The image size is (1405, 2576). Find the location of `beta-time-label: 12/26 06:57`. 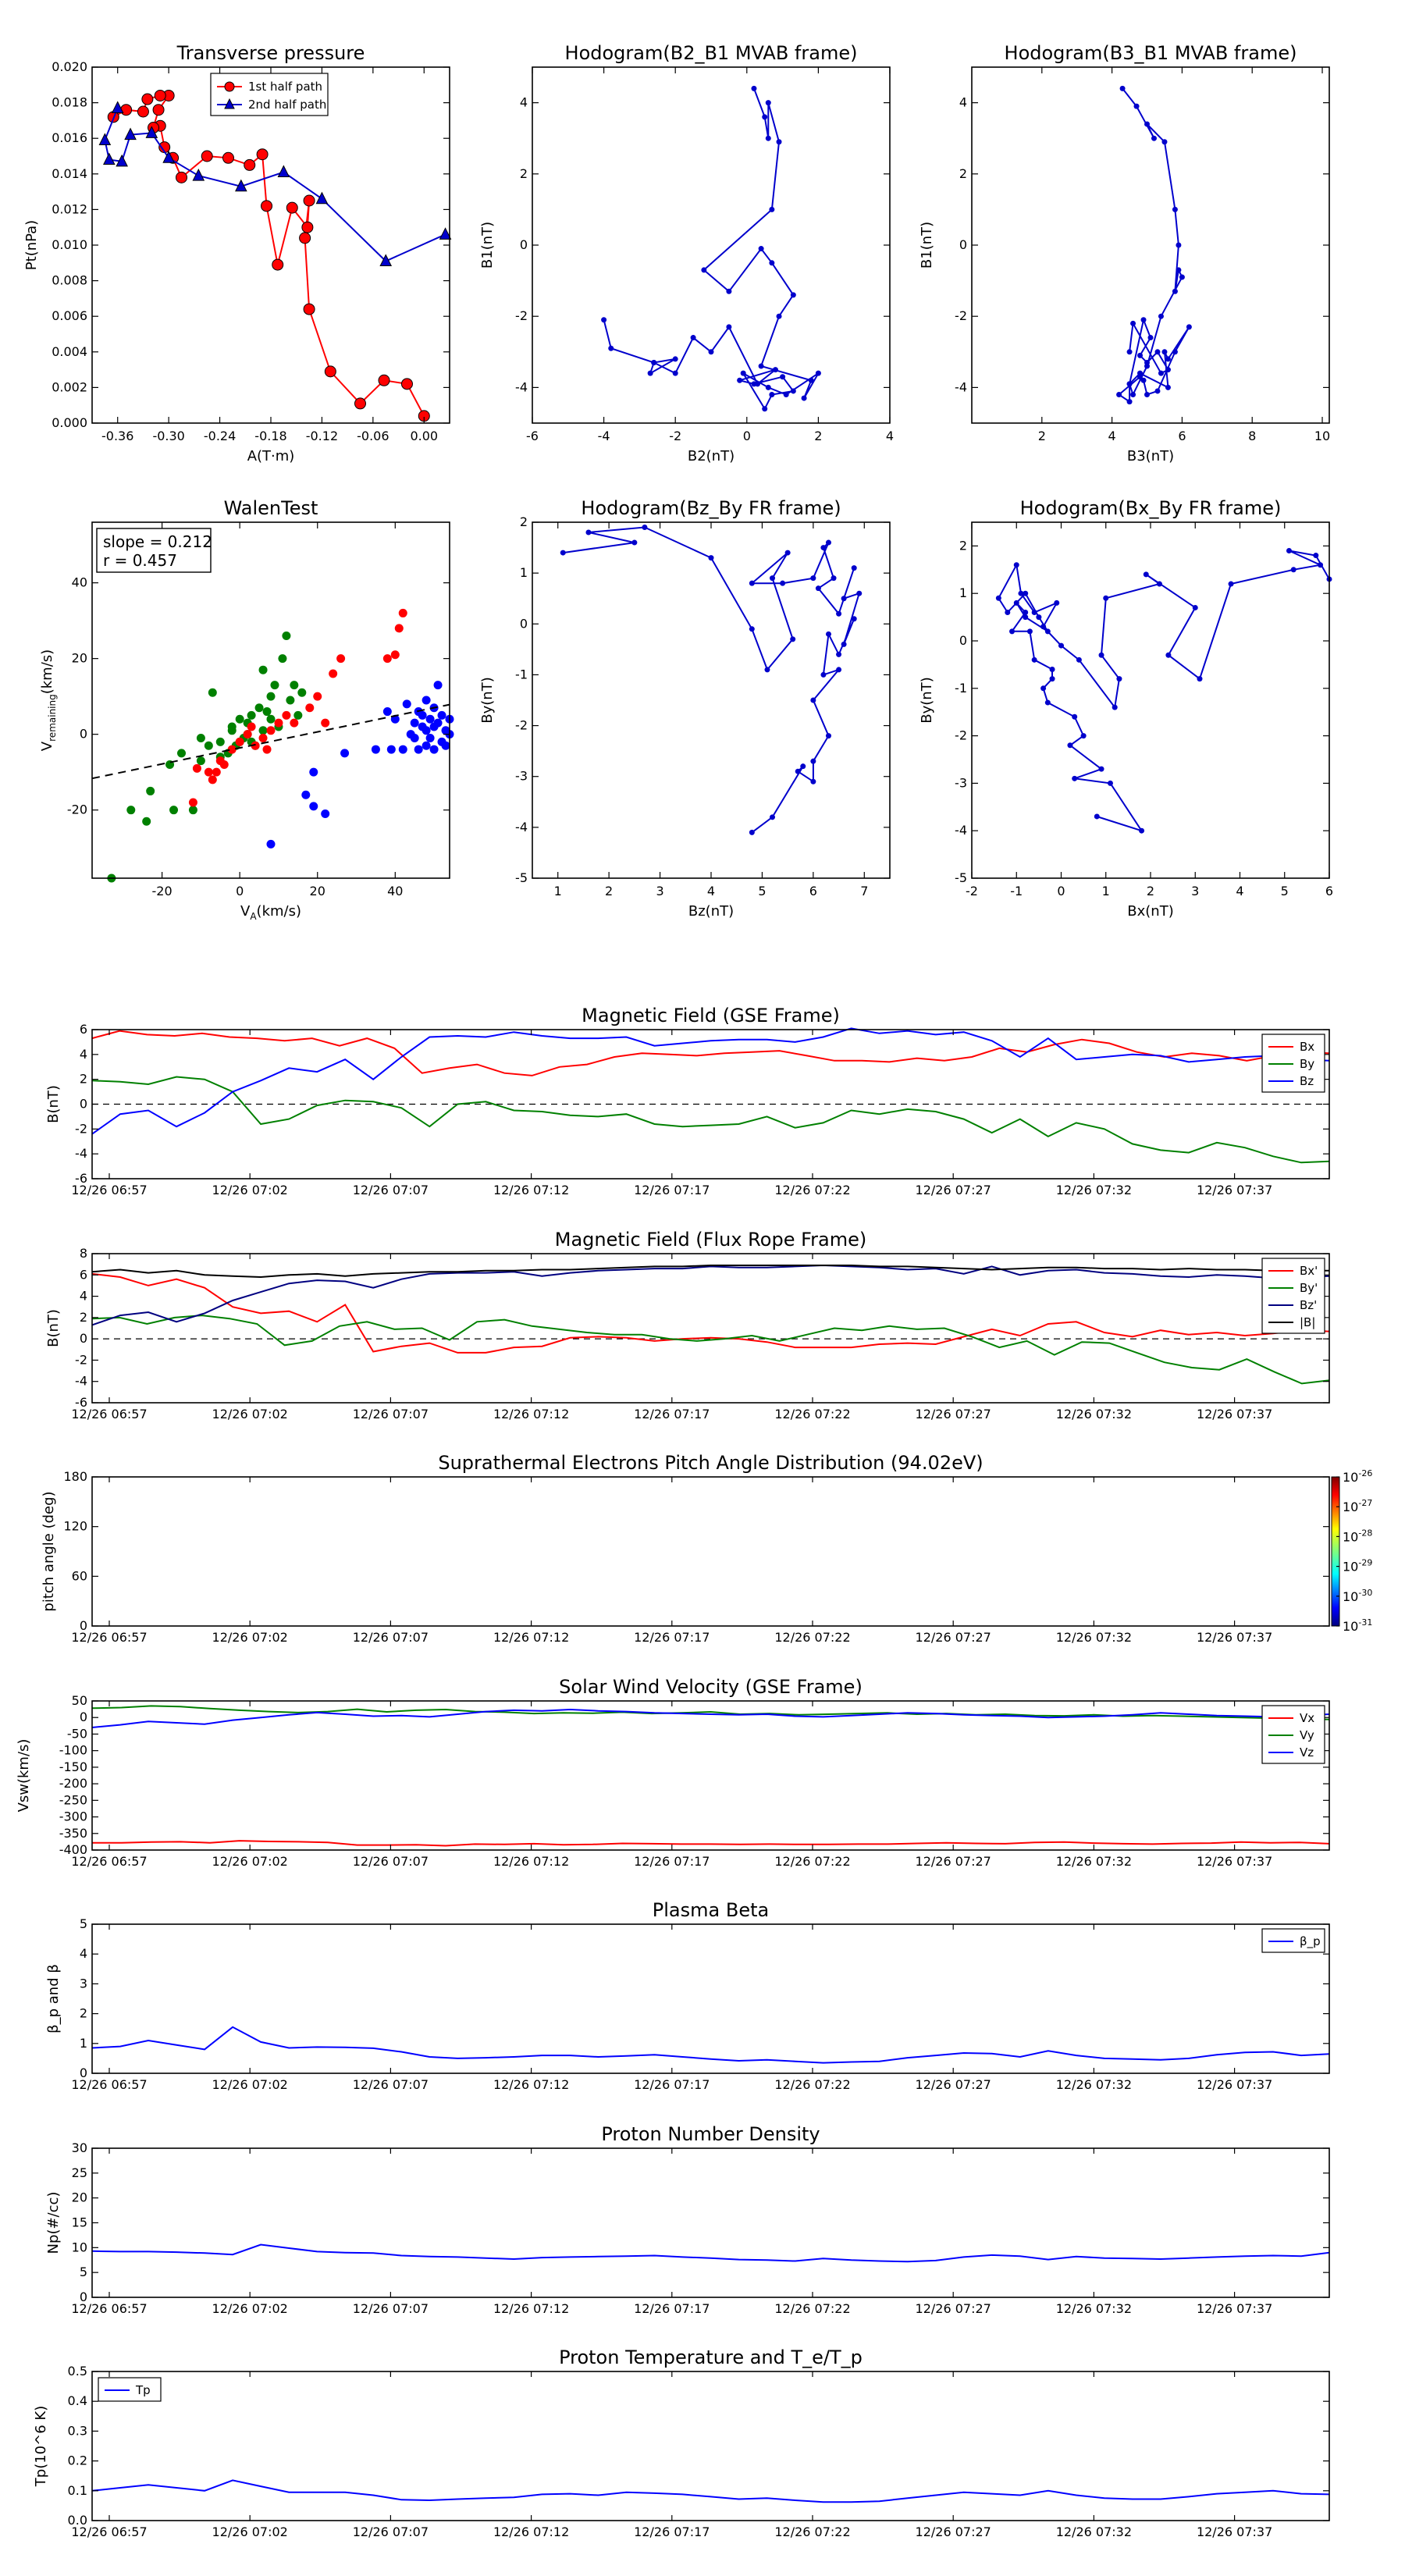

beta-time-label: 12/26 06:57 is located at coordinates (109, 2084).